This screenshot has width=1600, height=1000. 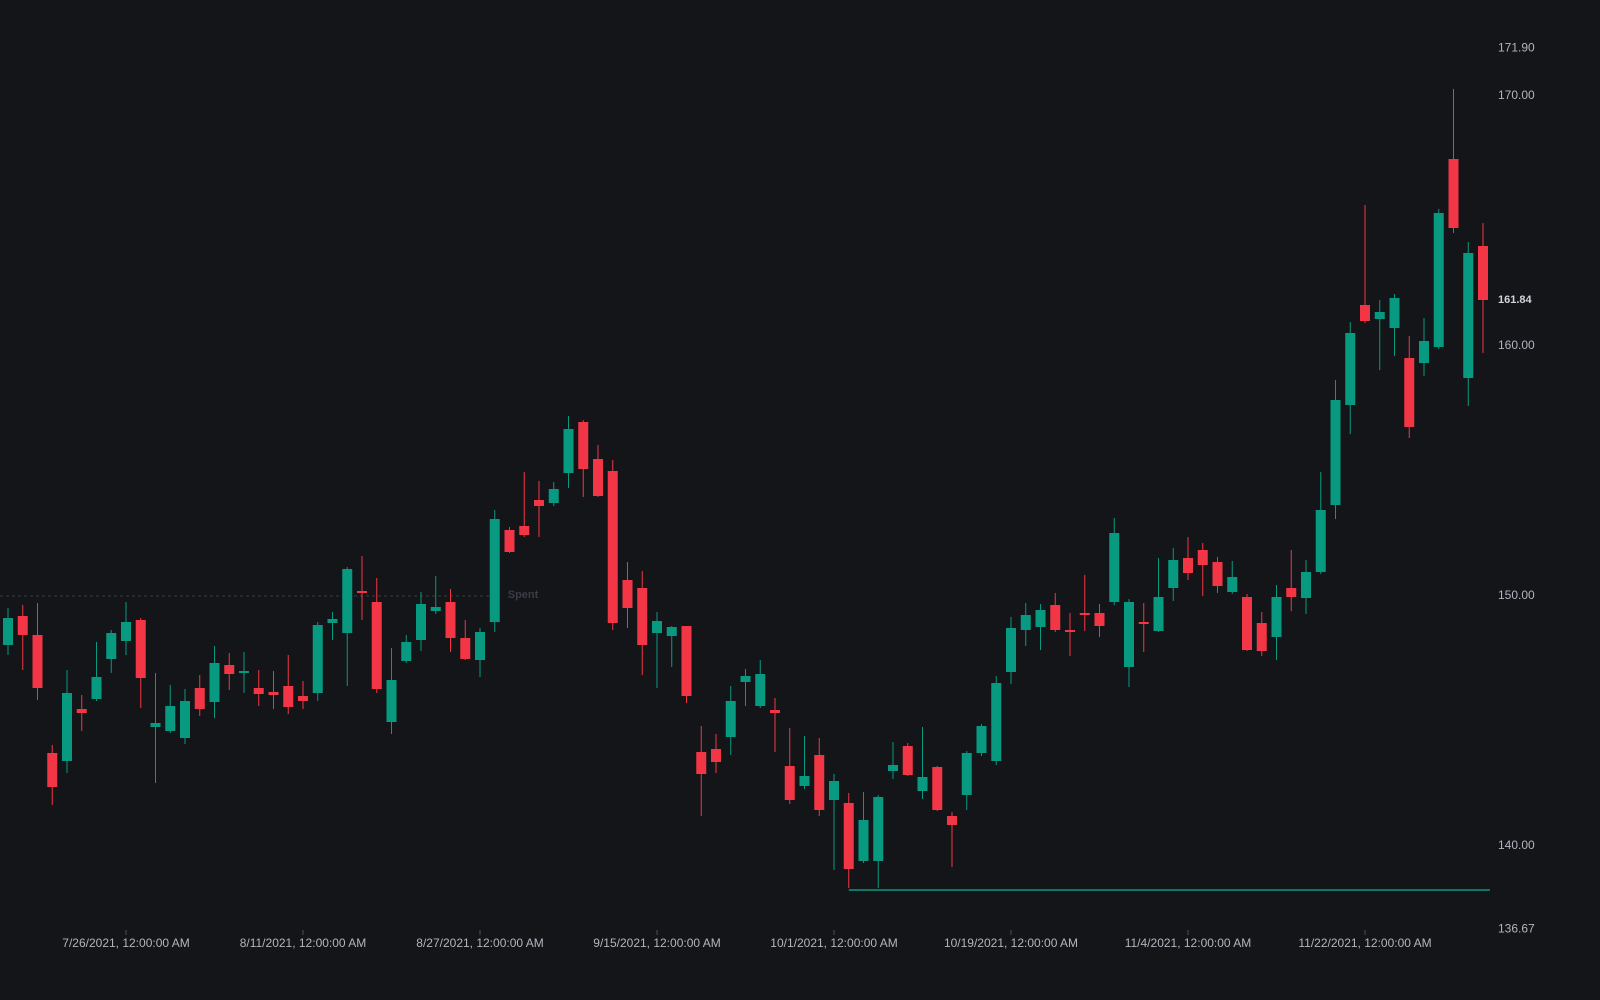 I want to click on price-line-label: Spent, so click(x=523, y=595).